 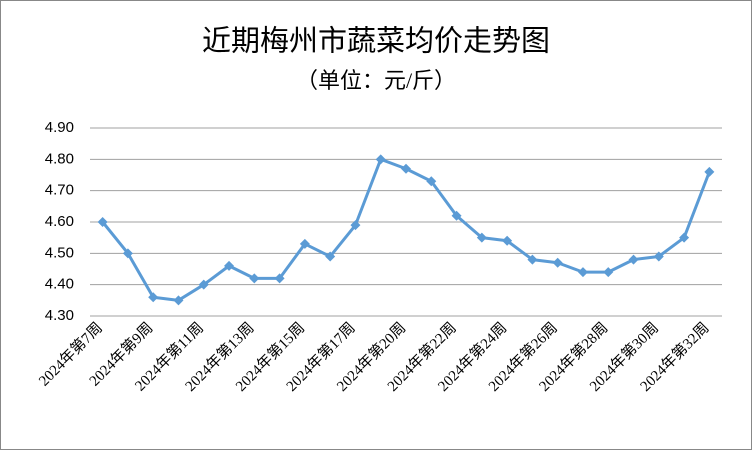 What do you see at coordinates (59, 158) in the screenshot?
I see `y-tick-label: 4.80` at bounding box center [59, 158].